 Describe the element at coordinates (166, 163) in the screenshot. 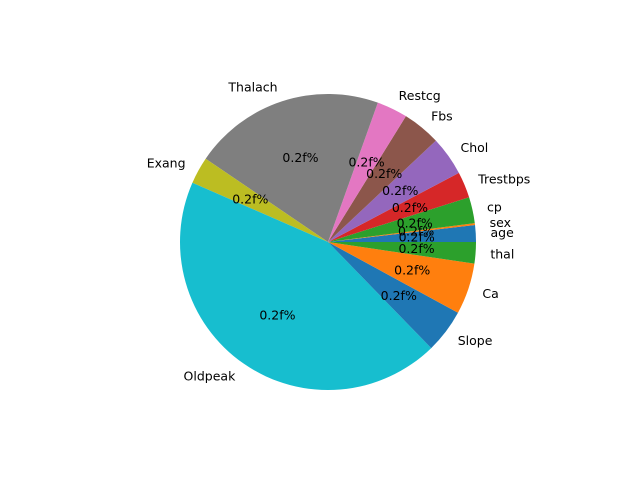

I see `pie-label-exang: Exang` at that location.